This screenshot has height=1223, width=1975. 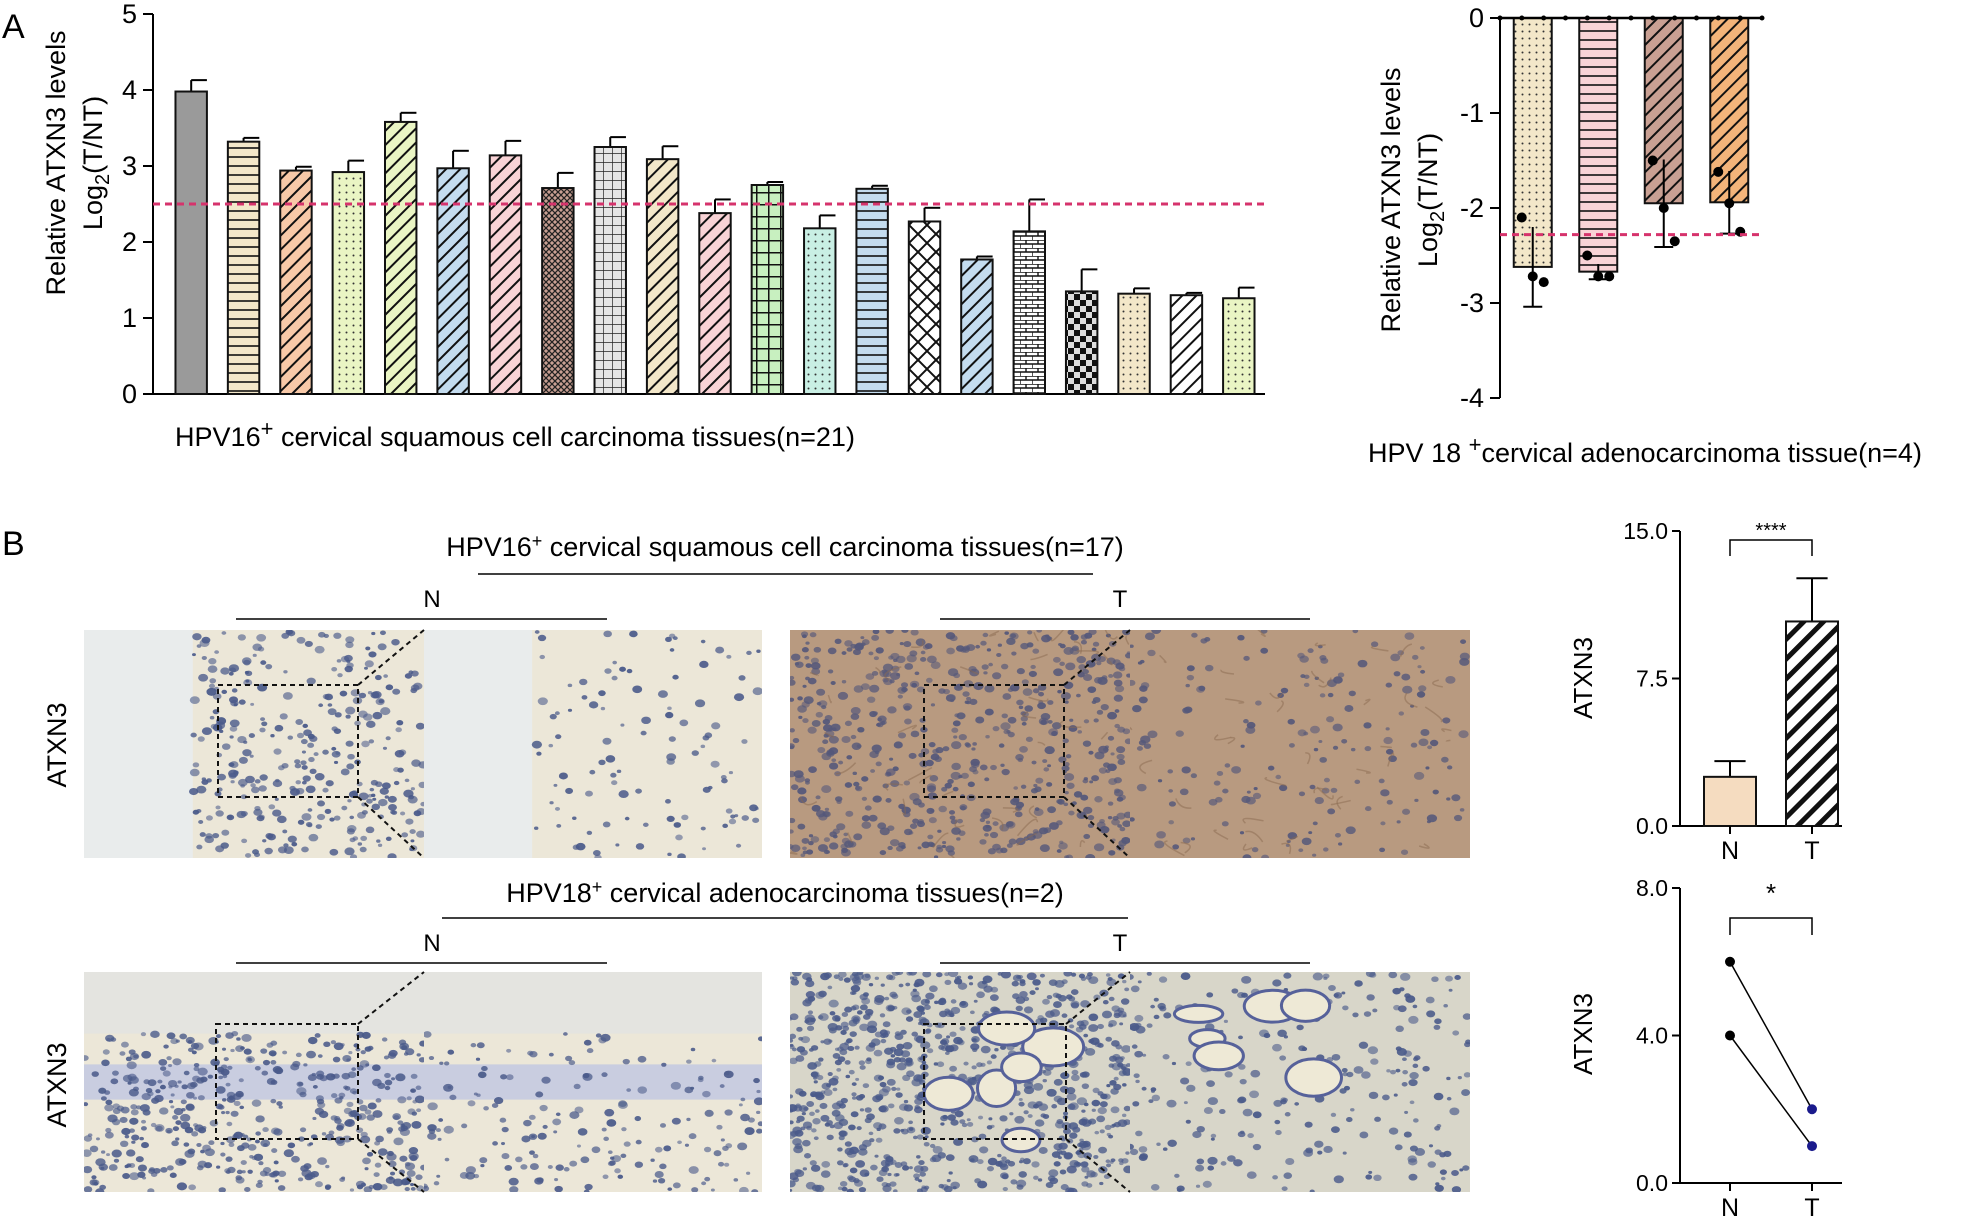 What do you see at coordinates (1705, 691) in the screenshot?
I see `chart-b-top: ATXN3 0.07.515.0N T****` at bounding box center [1705, 691].